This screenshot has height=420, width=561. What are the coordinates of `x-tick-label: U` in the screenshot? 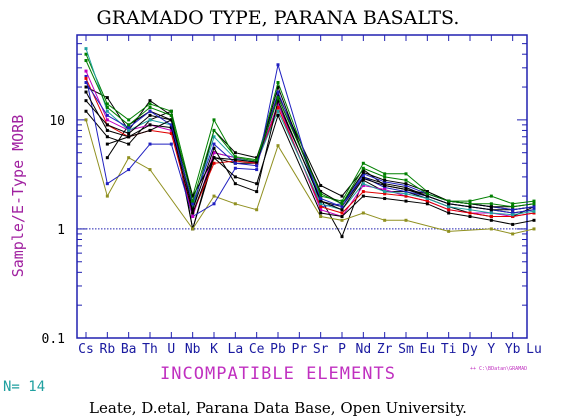 It's located at (171, 349).